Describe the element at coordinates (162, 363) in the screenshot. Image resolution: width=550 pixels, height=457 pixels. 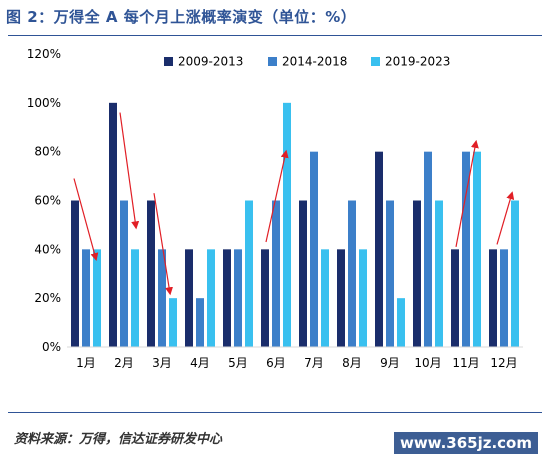
I see `x-tick-label: 3月` at that location.